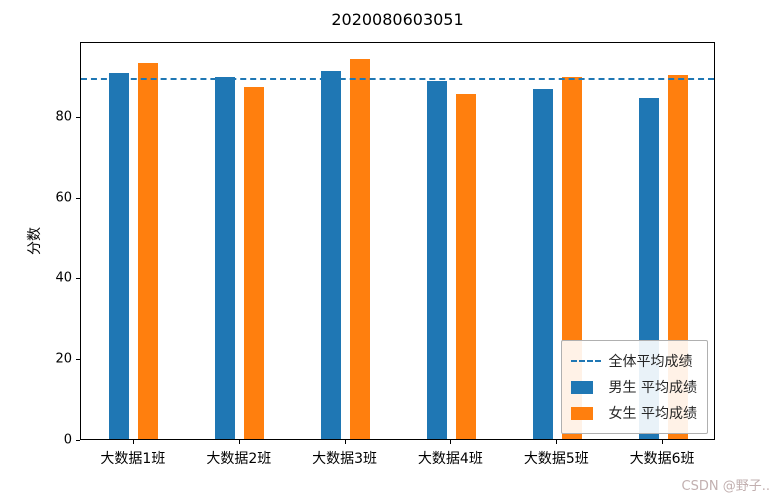 Image resolution: width=774 pixels, height=500 pixels. Describe the element at coordinates (63, 198) in the screenshot. I see `y-tick-label: 60` at that location.